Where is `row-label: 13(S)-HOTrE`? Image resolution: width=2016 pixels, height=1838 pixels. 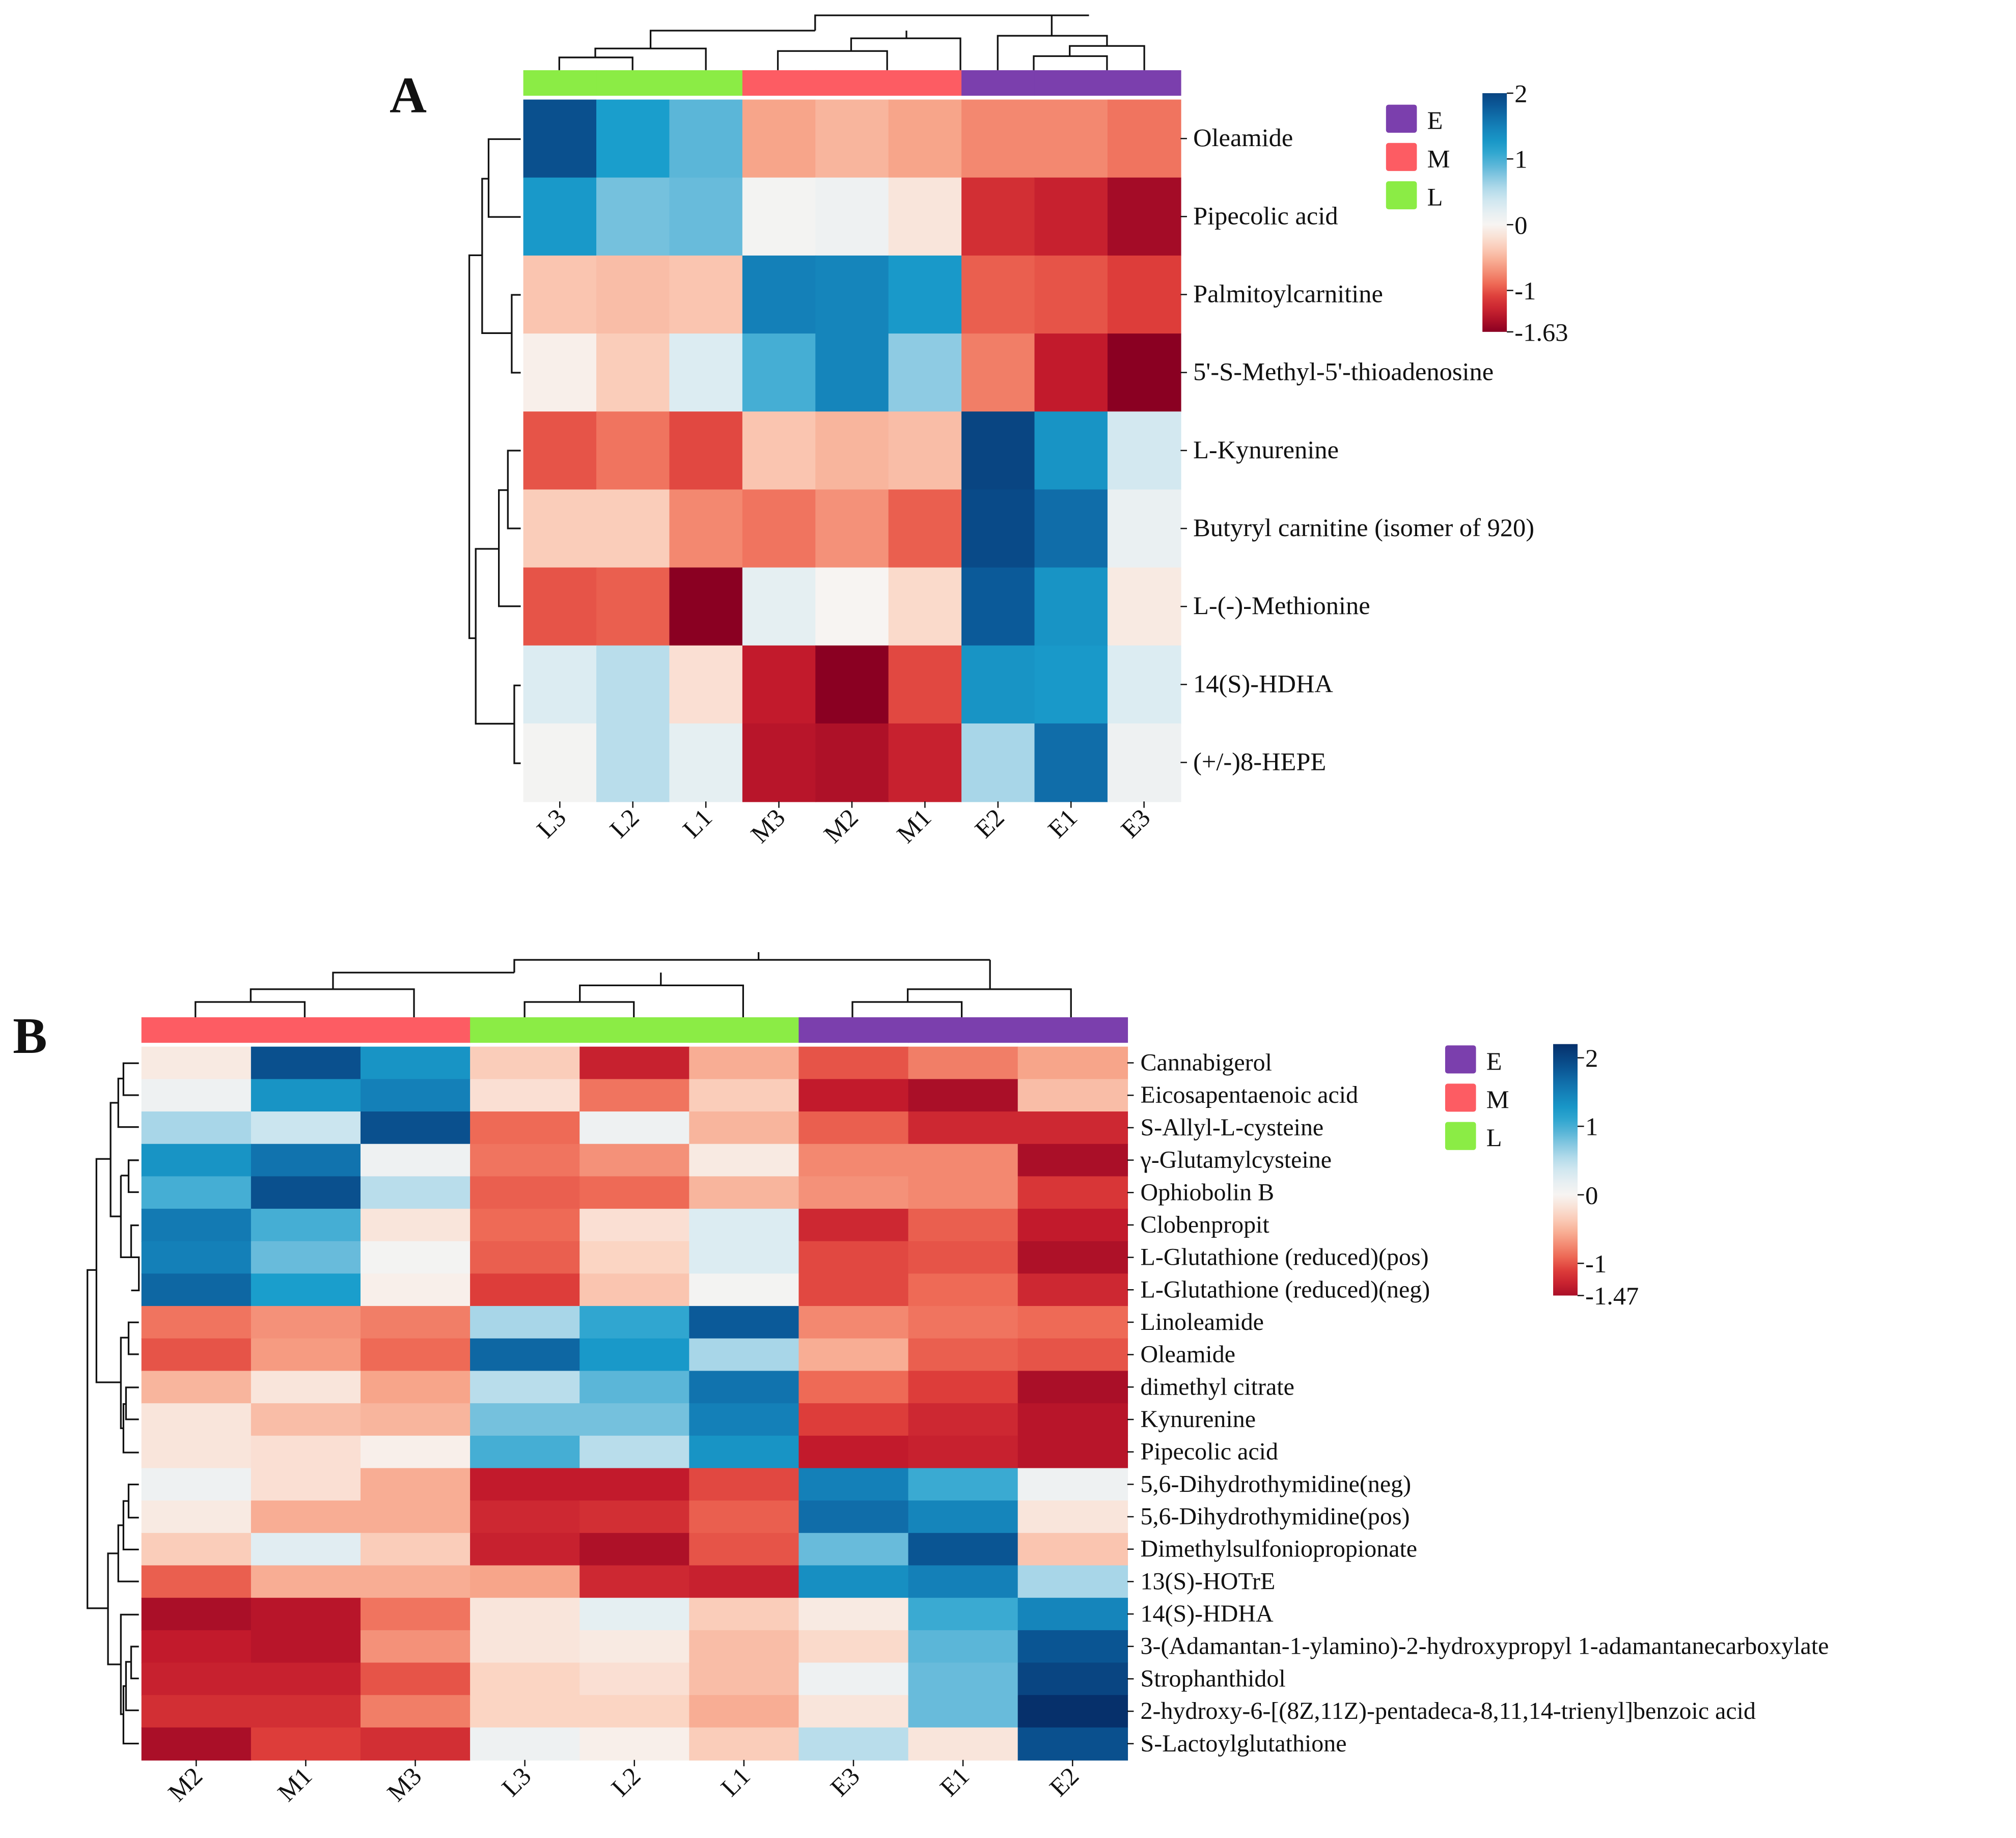 row-label: 13(S)-HOTrE is located at coordinates (1208, 1582).